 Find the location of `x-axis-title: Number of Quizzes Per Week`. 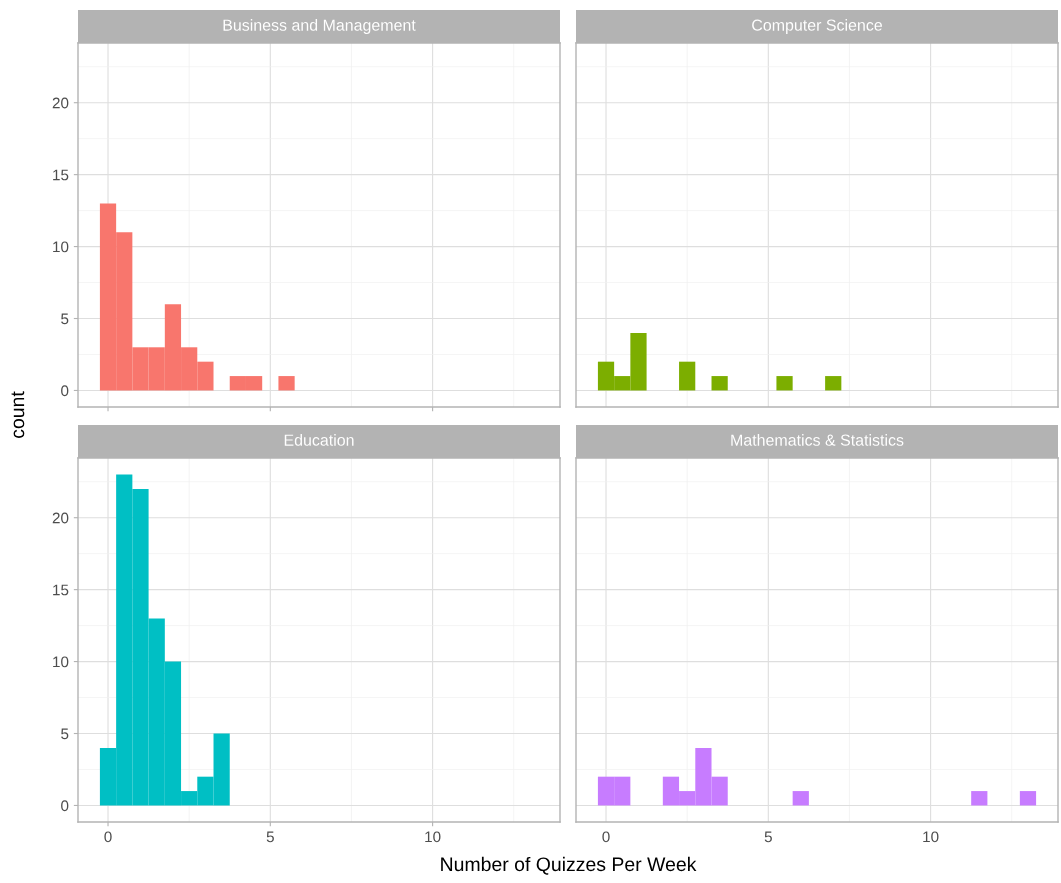

x-axis-title: Number of Quizzes Per Week is located at coordinates (569, 865).